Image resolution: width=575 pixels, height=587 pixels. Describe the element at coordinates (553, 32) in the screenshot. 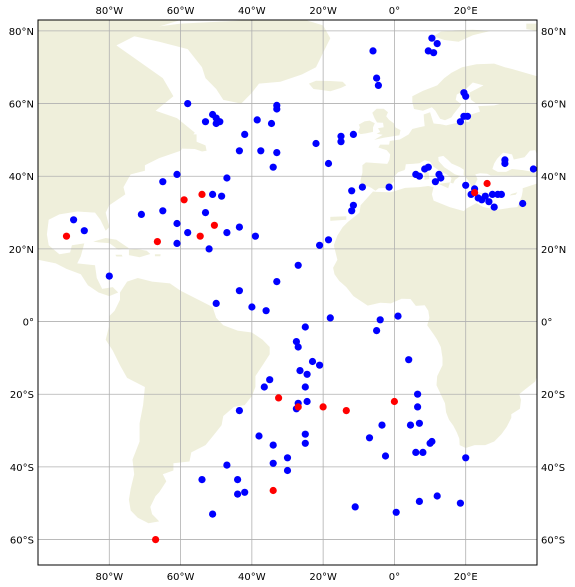

I see `right-lat-label: 80°N` at that location.